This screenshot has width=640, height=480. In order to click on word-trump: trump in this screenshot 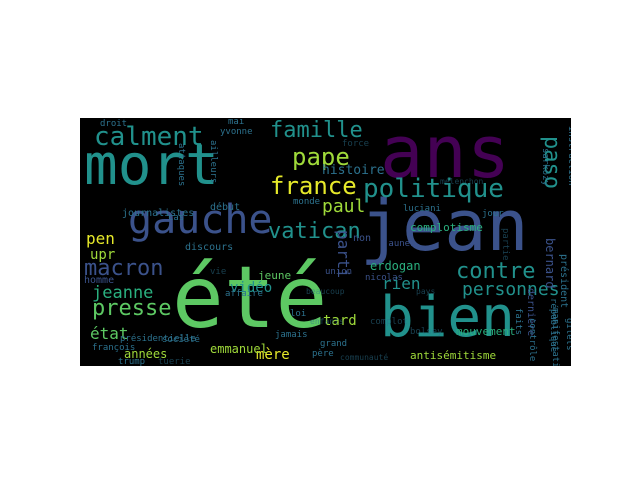, I will do `click(132, 362)`.